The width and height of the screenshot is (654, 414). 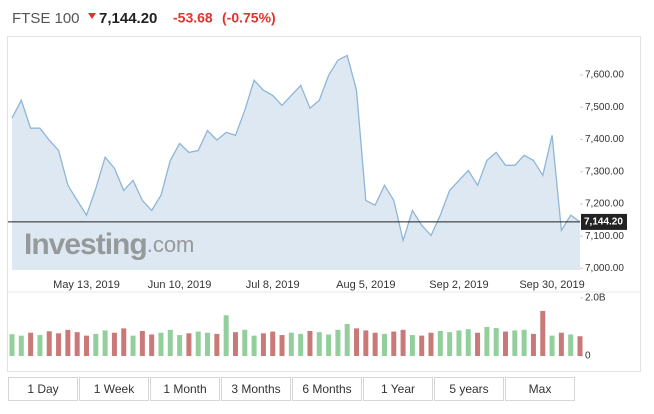 What do you see at coordinates (458, 285) in the screenshot?
I see `x-tick-label: Sep 2, 2019` at bounding box center [458, 285].